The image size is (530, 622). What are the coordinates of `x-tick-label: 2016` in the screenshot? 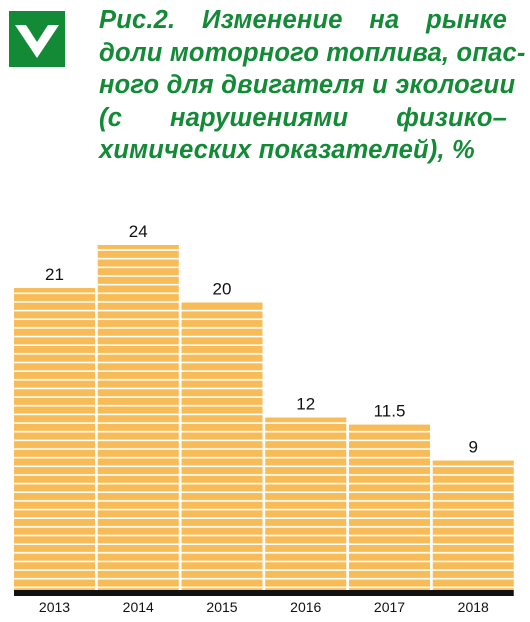 It's located at (305, 607).